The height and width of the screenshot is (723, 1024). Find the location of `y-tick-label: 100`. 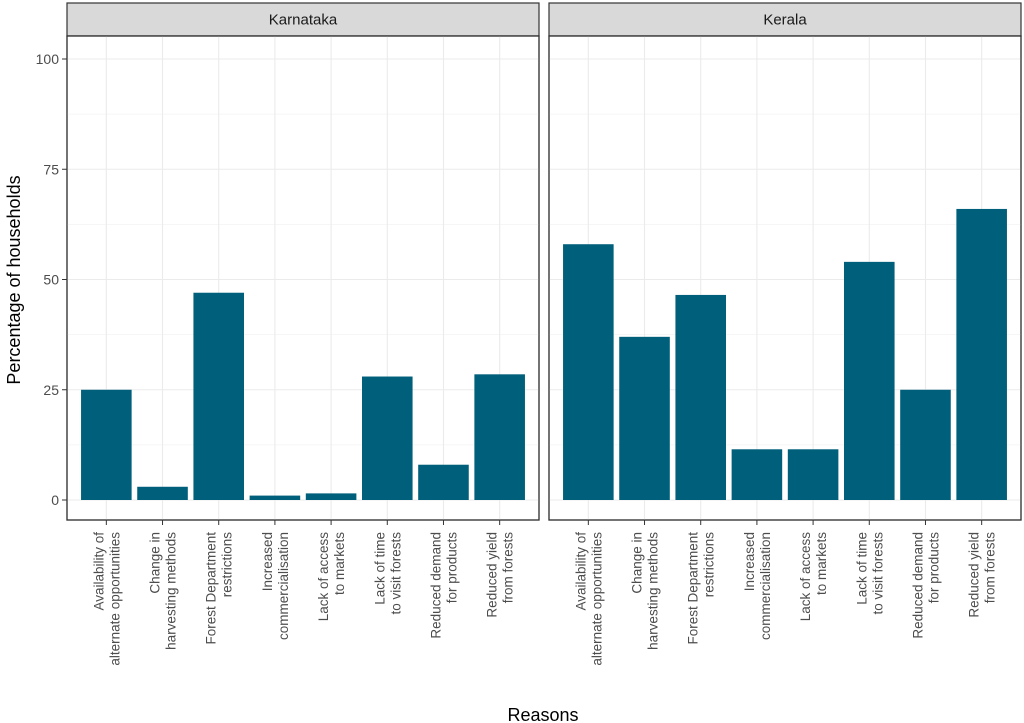

y-tick-label: 100 is located at coordinates (48, 59).